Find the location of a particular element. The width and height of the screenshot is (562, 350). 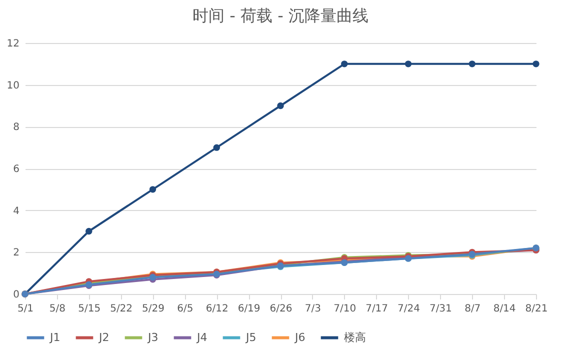

legend-label: J5 is located at coordinates (250, 337).